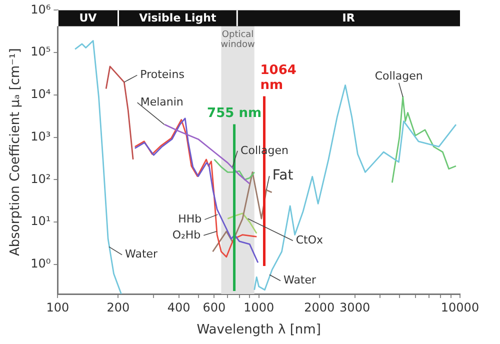  I want to click on x-tick-label: 400, so click(178, 307).